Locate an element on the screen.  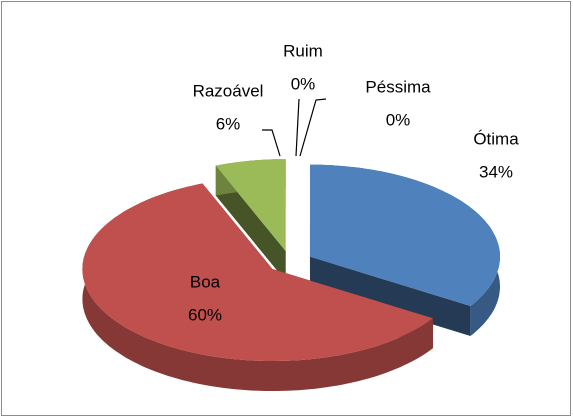
slice-value-label: 34% is located at coordinates (496, 171).